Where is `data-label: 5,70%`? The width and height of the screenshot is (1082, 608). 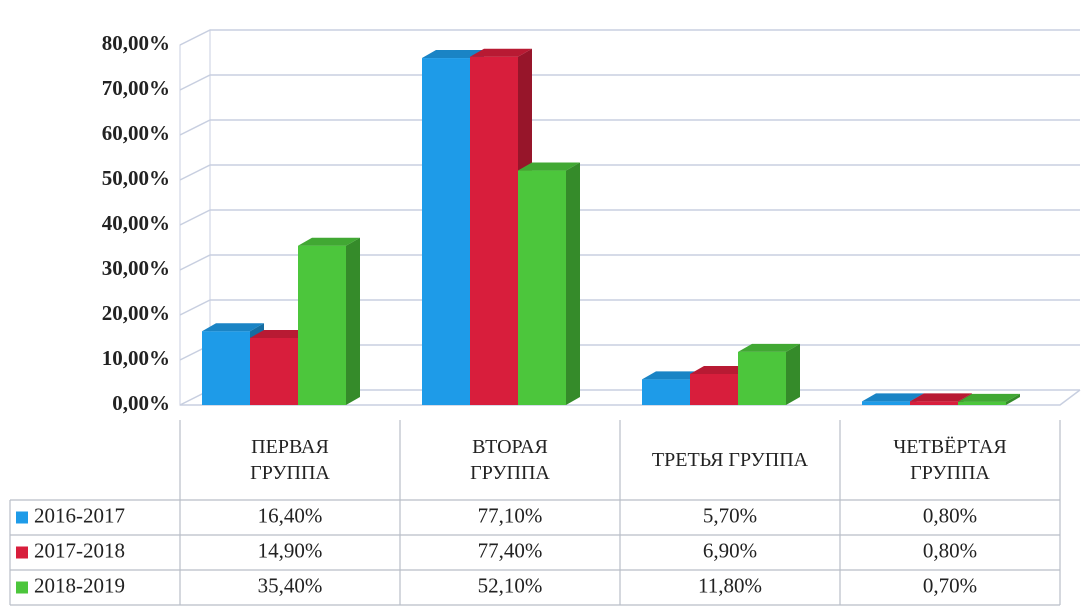 data-label: 5,70% is located at coordinates (730, 515).